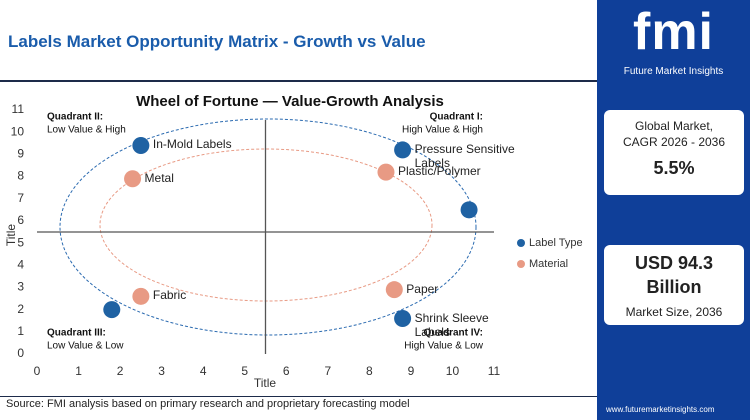  Describe the element at coordinates (556, 243) in the screenshot. I see `legend-label: Label Type` at that location.